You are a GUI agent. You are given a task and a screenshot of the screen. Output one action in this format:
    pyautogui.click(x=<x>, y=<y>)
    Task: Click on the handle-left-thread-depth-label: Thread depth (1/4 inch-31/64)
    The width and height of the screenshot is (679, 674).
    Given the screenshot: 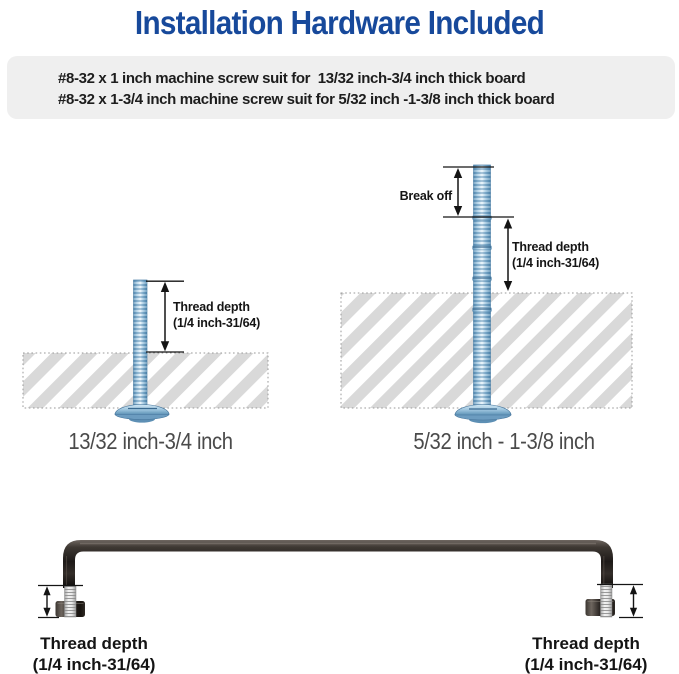 What is the action you would take?
    pyautogui.click(x=94, y=654)
    